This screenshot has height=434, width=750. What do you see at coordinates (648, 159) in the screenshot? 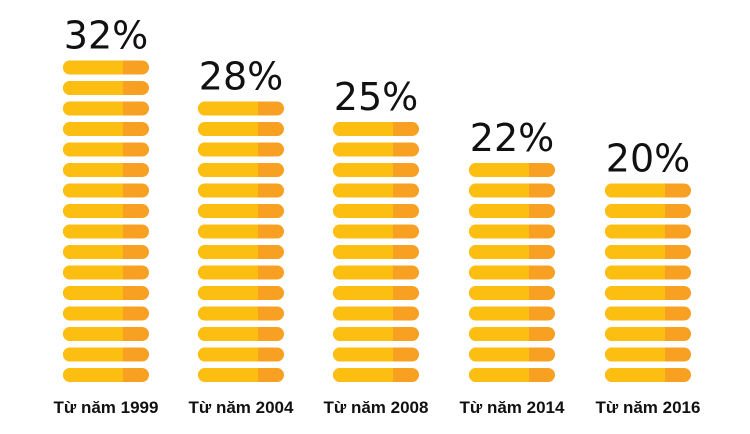
I see `value-label: 20%` at bounding box center [648, 159].